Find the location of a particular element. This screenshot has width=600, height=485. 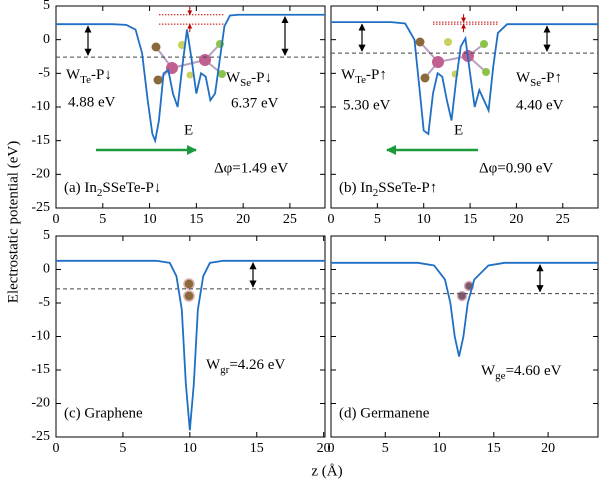

annotation: 5.30 eV is located at coordinates (367, 105).